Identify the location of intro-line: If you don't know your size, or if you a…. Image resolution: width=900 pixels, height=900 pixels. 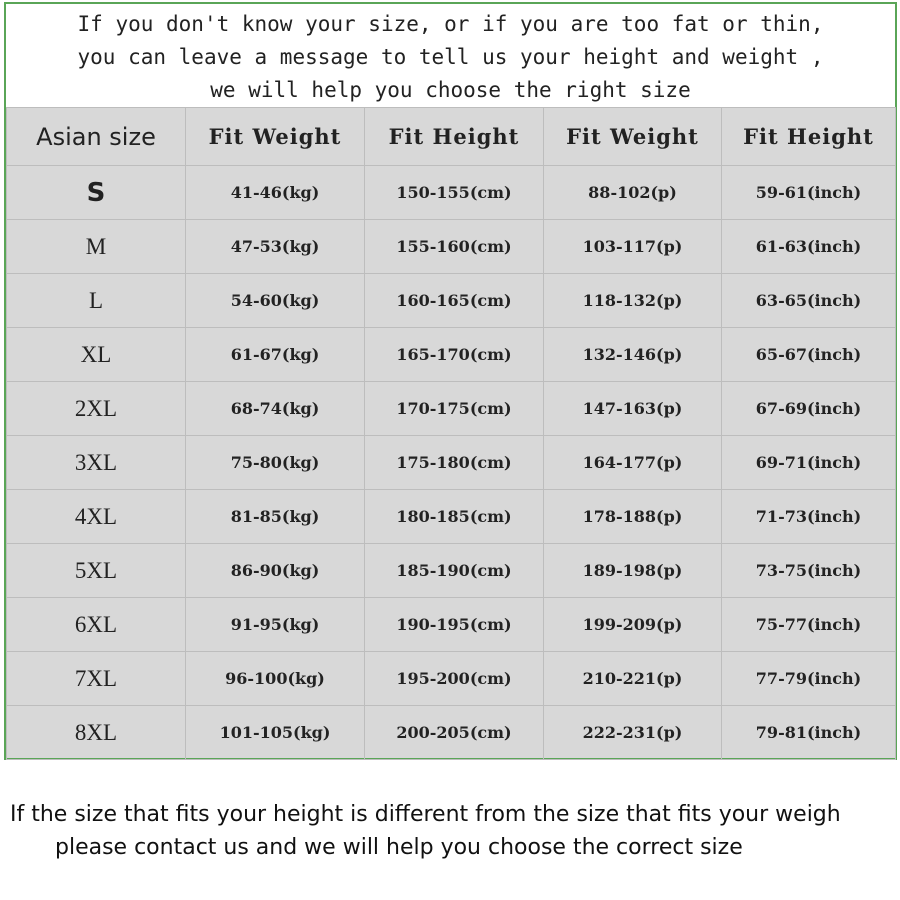
(450, 24).